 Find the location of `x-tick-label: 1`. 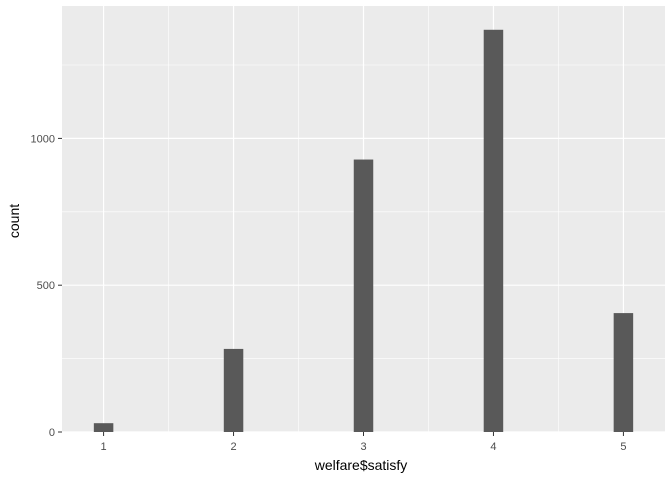

x-tick-label: 1 is located at coordinates (104, 447).